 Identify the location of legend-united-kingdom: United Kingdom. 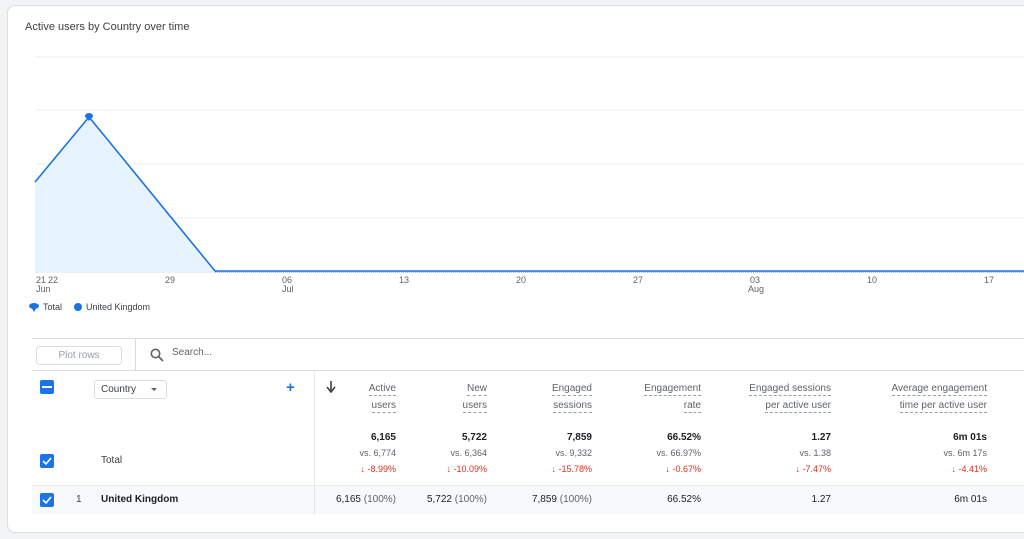
(118, 307).